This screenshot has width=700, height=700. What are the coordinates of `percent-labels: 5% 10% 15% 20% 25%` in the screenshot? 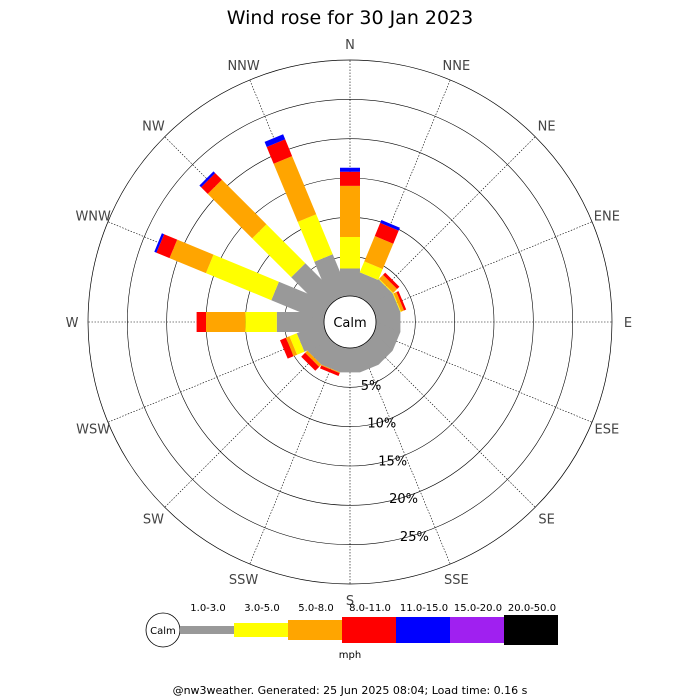 It's located at (395, 462).